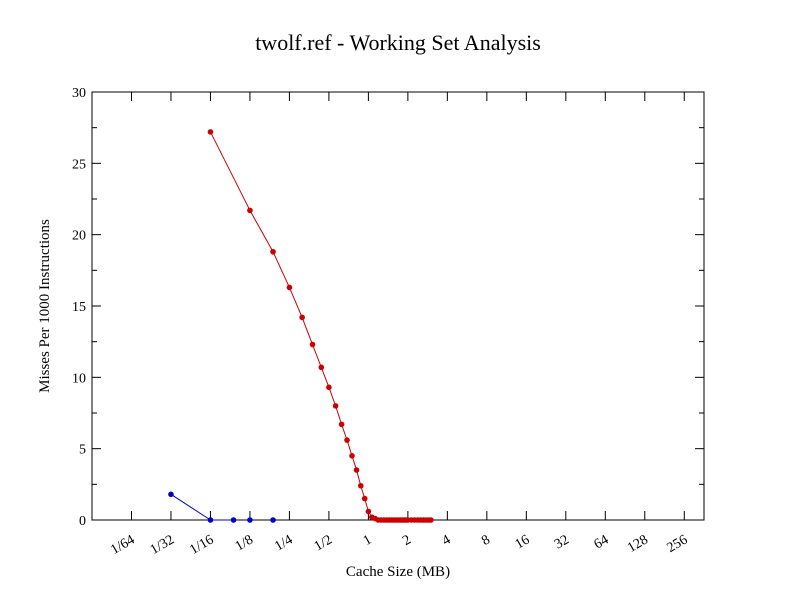 This screenshot has width=792, height=612. Describe the element at coordinates (398, 42) in the screenshot. I see `chart-title: twolf.ref - Working Set Analysis` at that location.